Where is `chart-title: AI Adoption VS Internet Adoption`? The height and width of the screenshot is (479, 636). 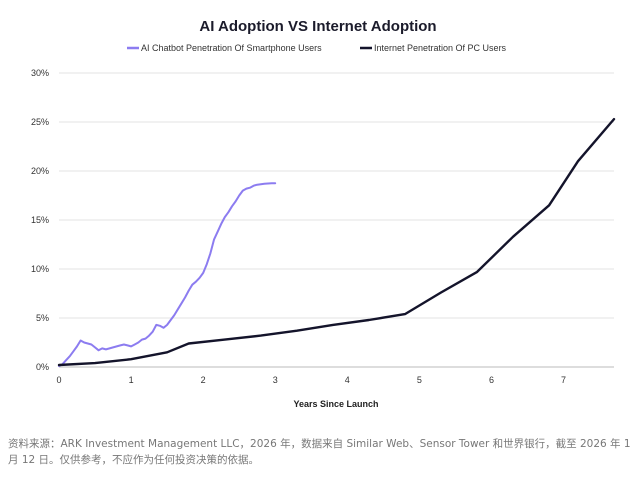 chart-title: AI Adoption VS Internet Adoption is located at coordinates (317, 26).